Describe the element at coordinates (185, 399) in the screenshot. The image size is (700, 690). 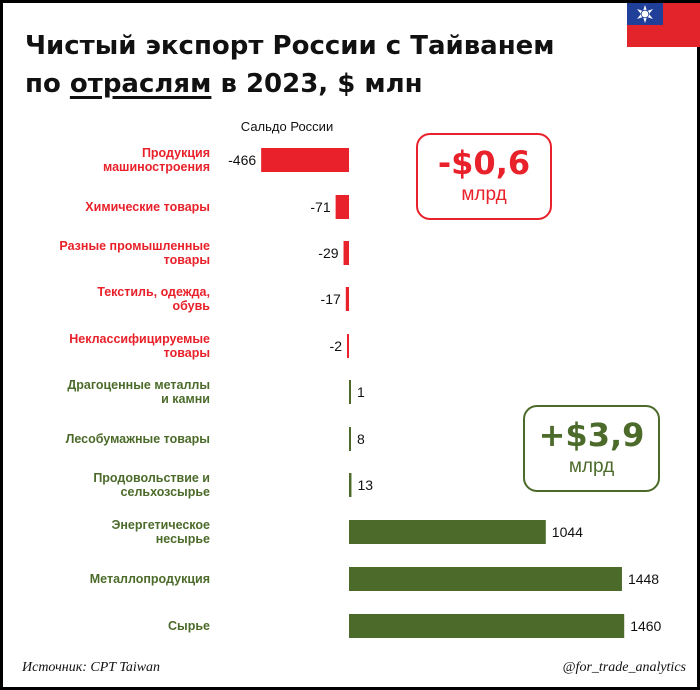
I see `category-label-5-line-1: и камни` at that location.